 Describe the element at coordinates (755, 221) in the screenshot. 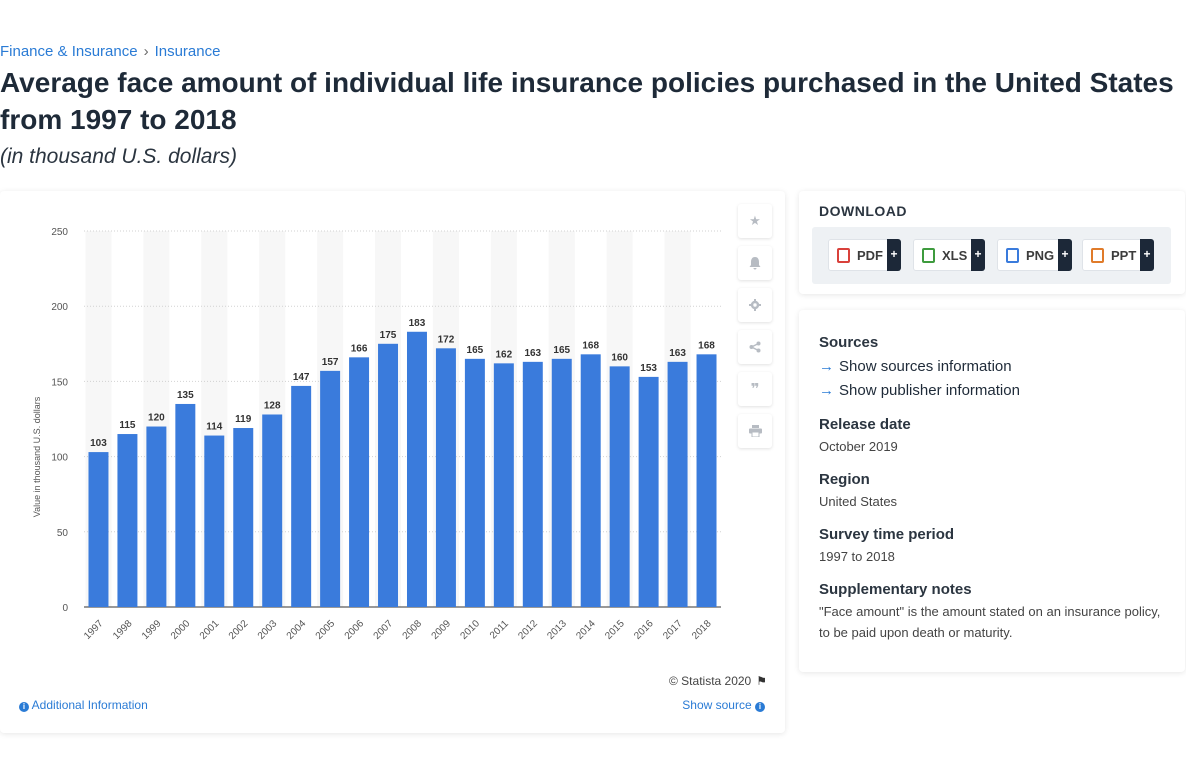

I see `star-icon: ★` at that location.